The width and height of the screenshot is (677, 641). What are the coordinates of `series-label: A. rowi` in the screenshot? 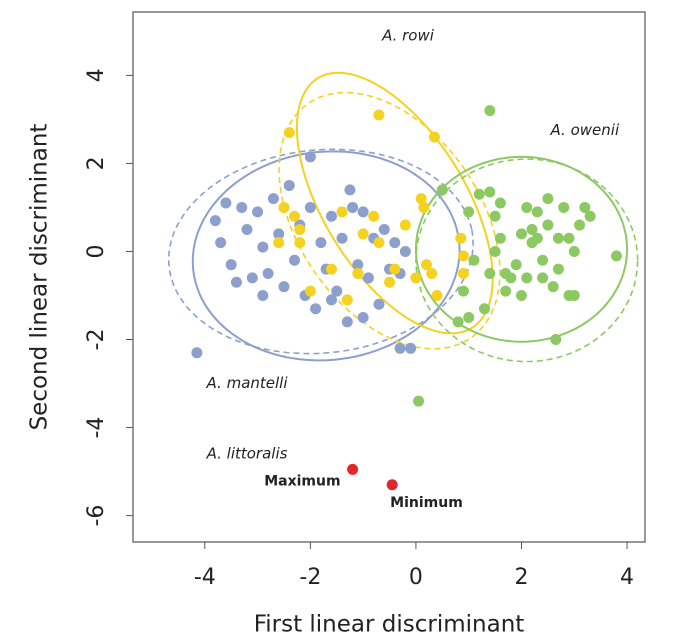 It's located at (408, 35).